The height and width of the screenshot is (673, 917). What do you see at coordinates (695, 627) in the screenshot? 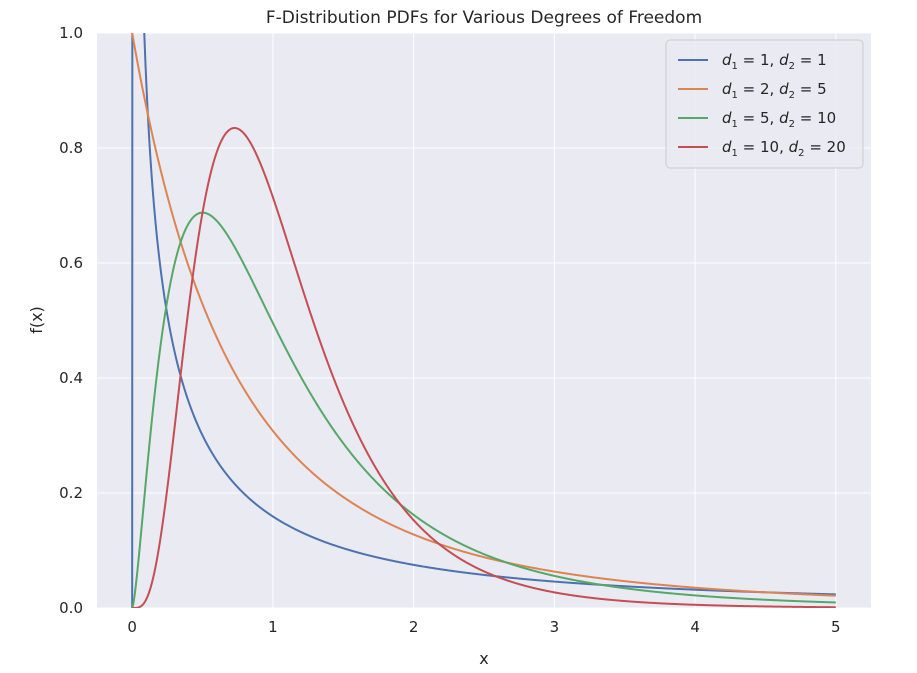
I see `x-tick-label: 4` at bounding box center [695, 627].